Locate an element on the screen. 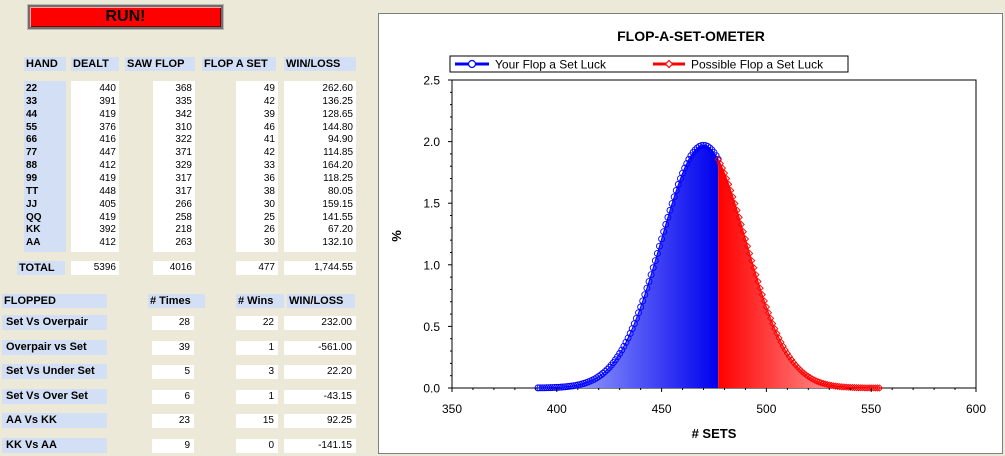 Image resolution: width=1005 pixels, height=456 pixels. flopped-cell-wins: 0 is located at coordinates (257, 446).